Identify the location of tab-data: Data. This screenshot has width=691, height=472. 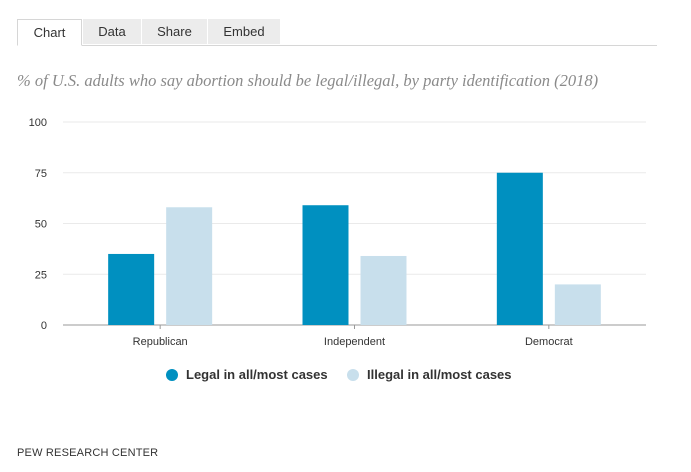
(112, 31).